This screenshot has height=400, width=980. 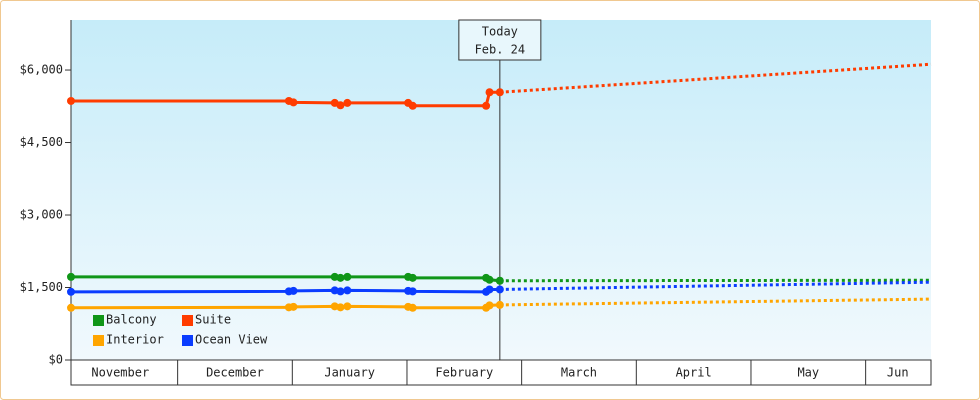 I want to click on x-tick-label: April, so click(x=694, y=373).